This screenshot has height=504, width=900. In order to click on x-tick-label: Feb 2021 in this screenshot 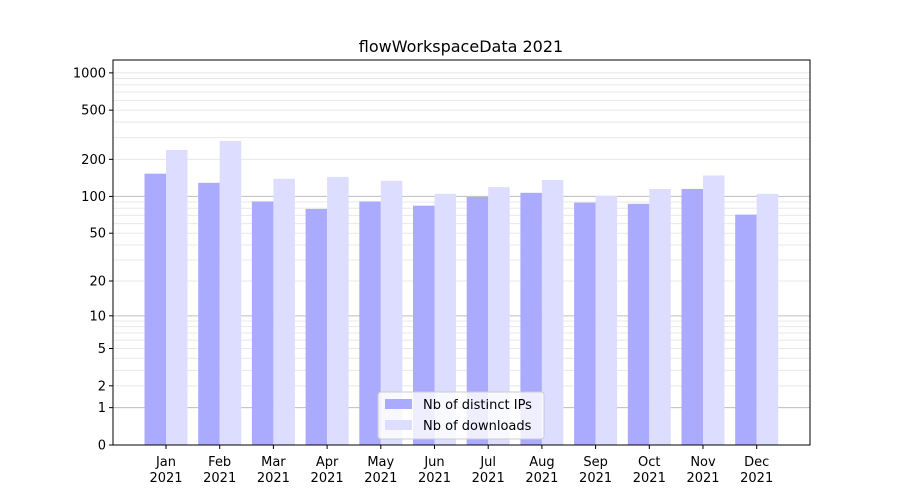, I will do `click(219, 470)`.